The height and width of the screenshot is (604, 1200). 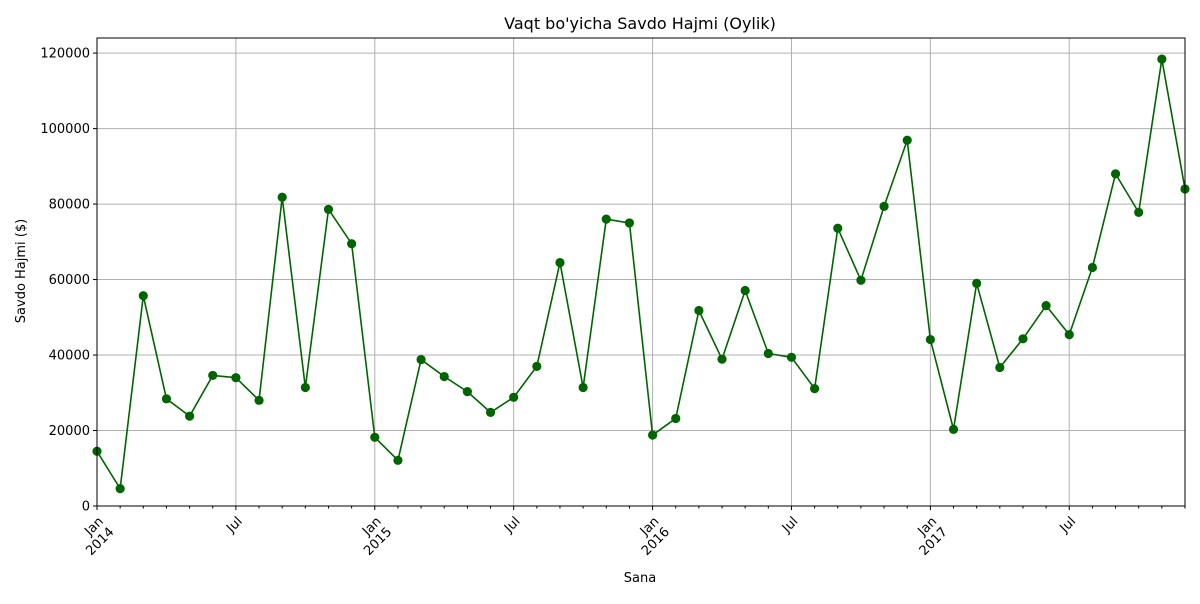 What do you see at coordinates (640, 23) in the screenshot?
I see `chart-title: Vaqt bo'yicha Savdo Hajmi (Oylik)` at bounding box center [640, 23].